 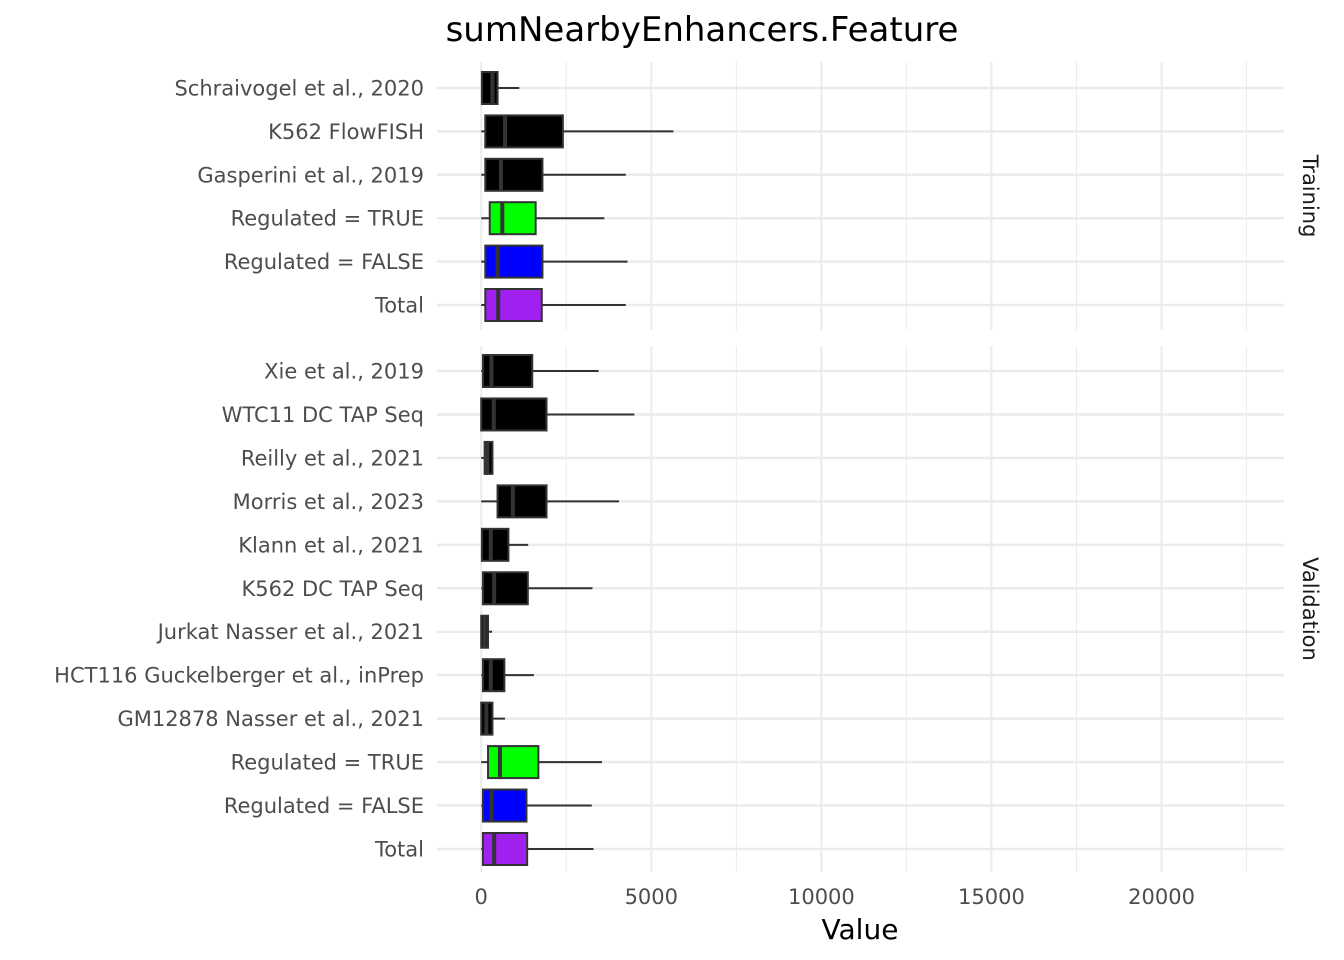 I want to click on category-label: Xie et al., 2019, so click(x=344, y=372).